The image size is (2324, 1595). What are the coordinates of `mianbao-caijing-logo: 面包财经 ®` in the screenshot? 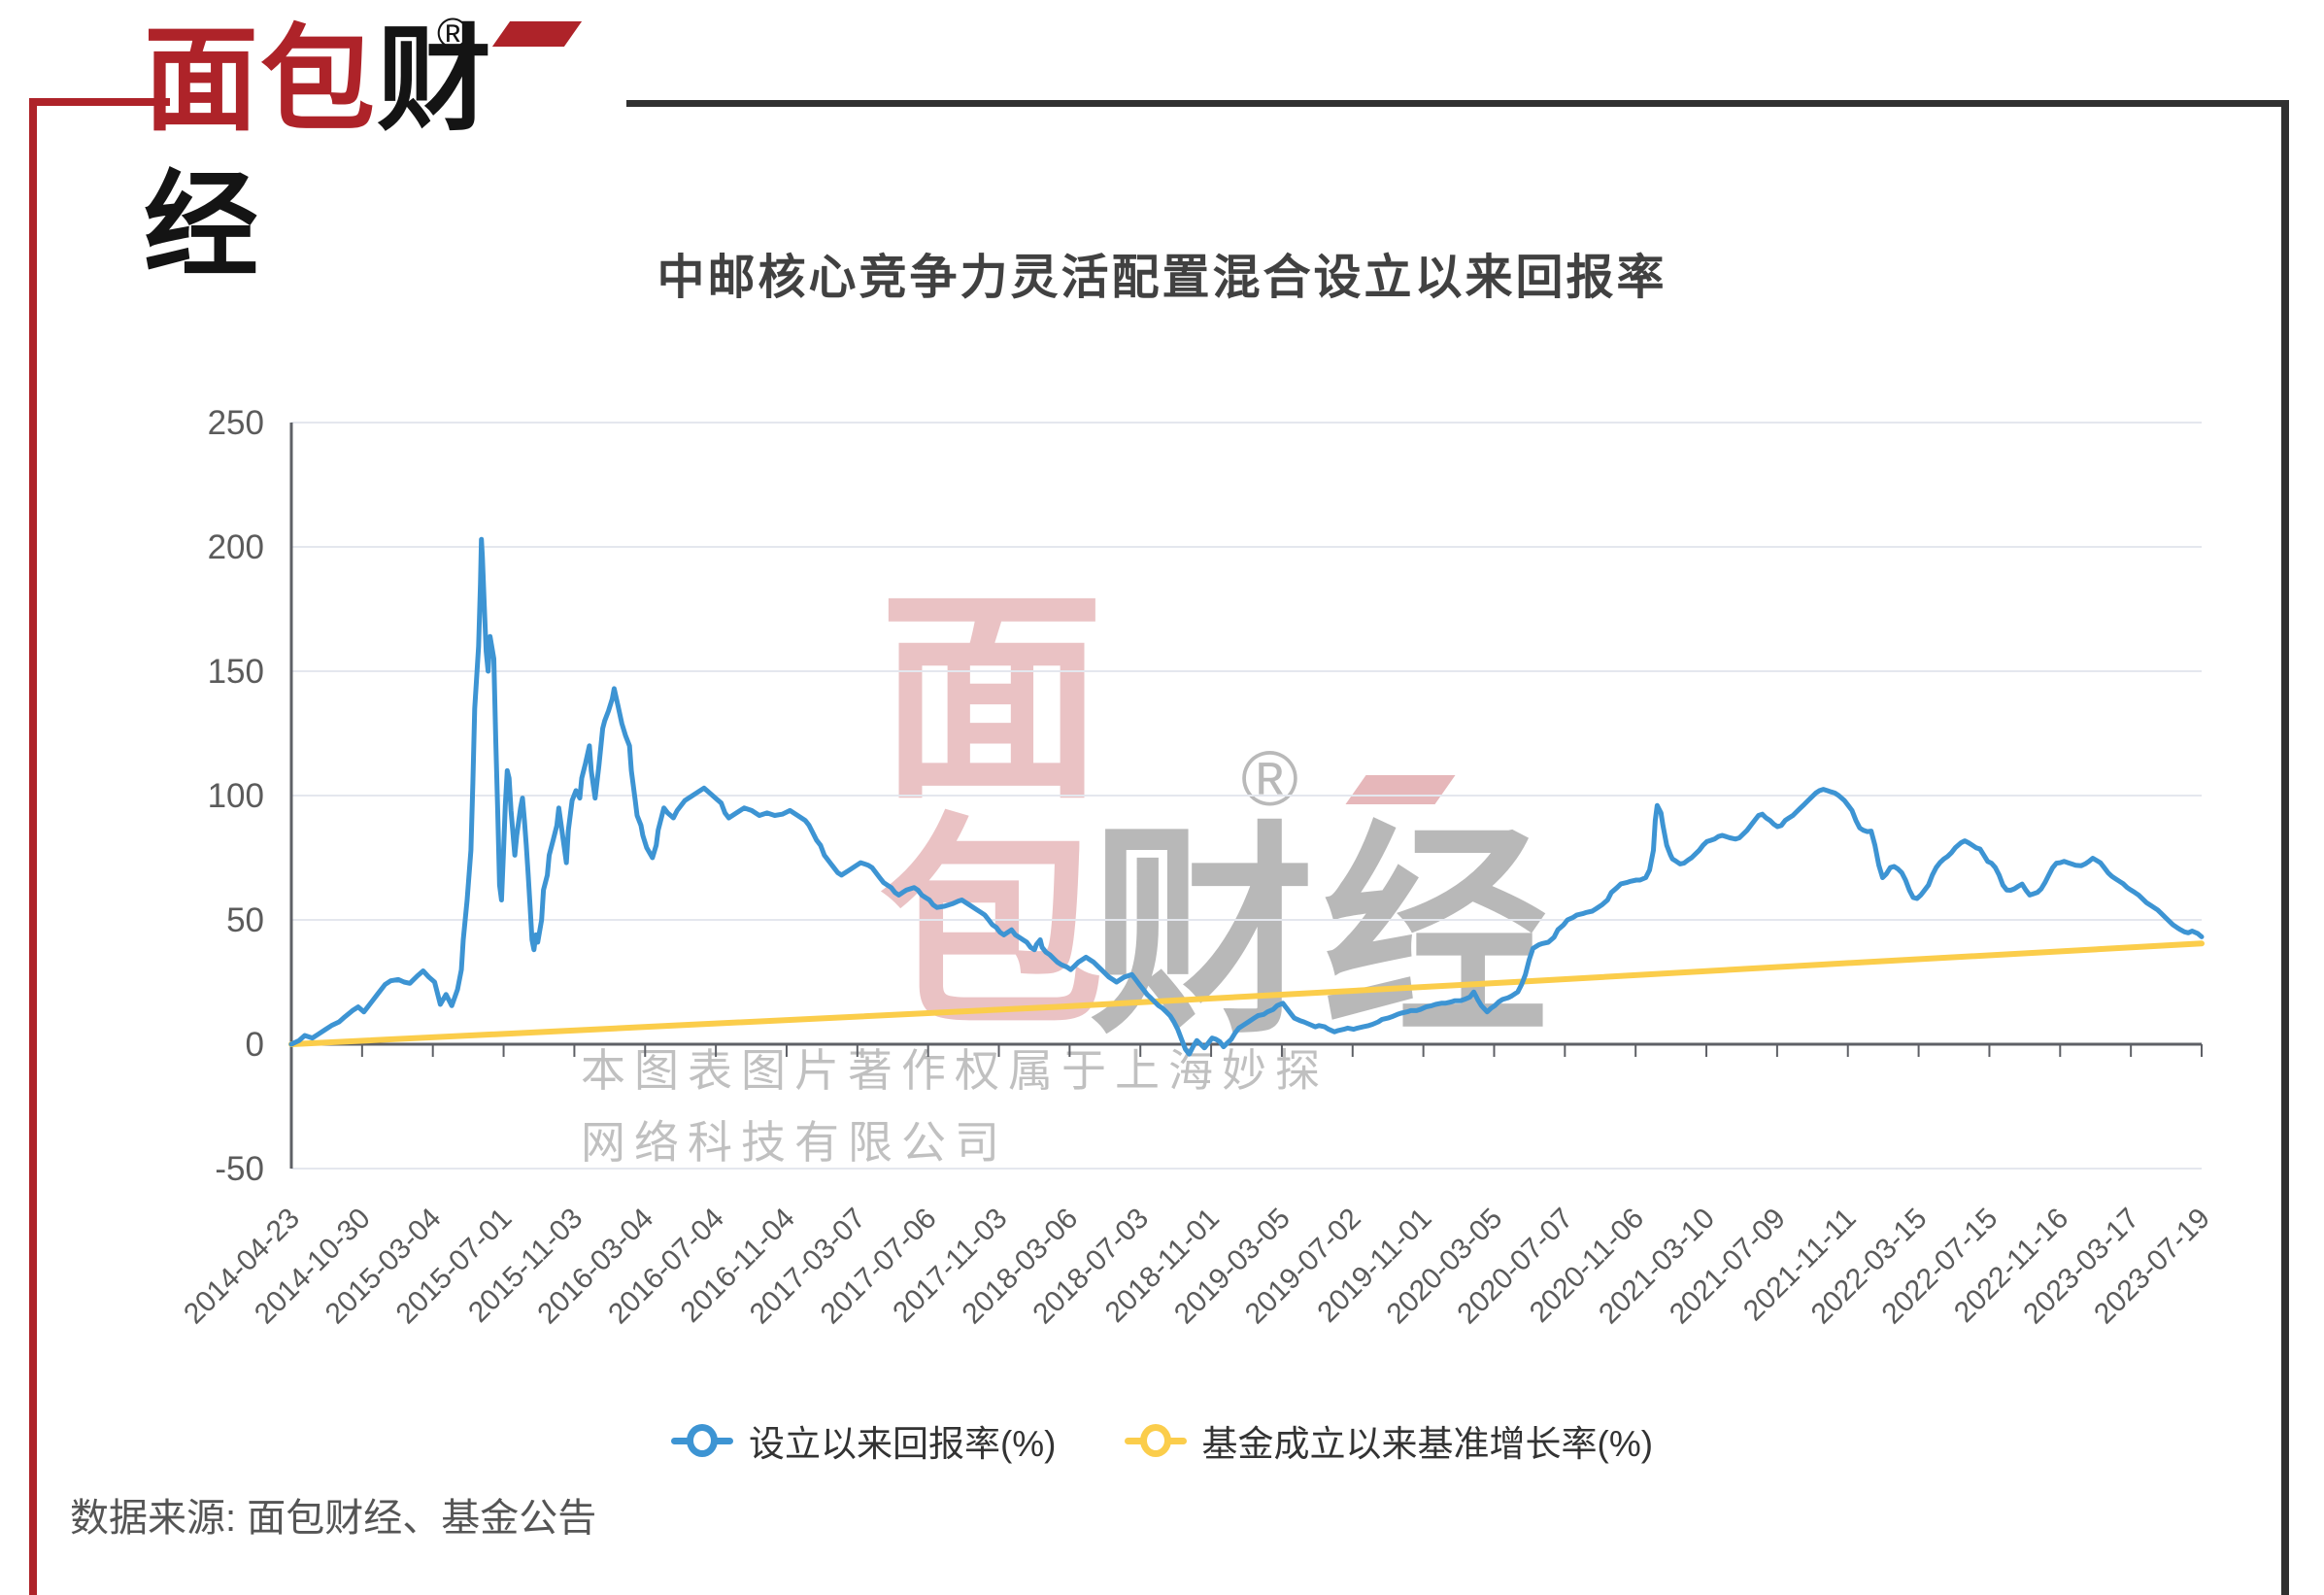 It's located at (372, 149).